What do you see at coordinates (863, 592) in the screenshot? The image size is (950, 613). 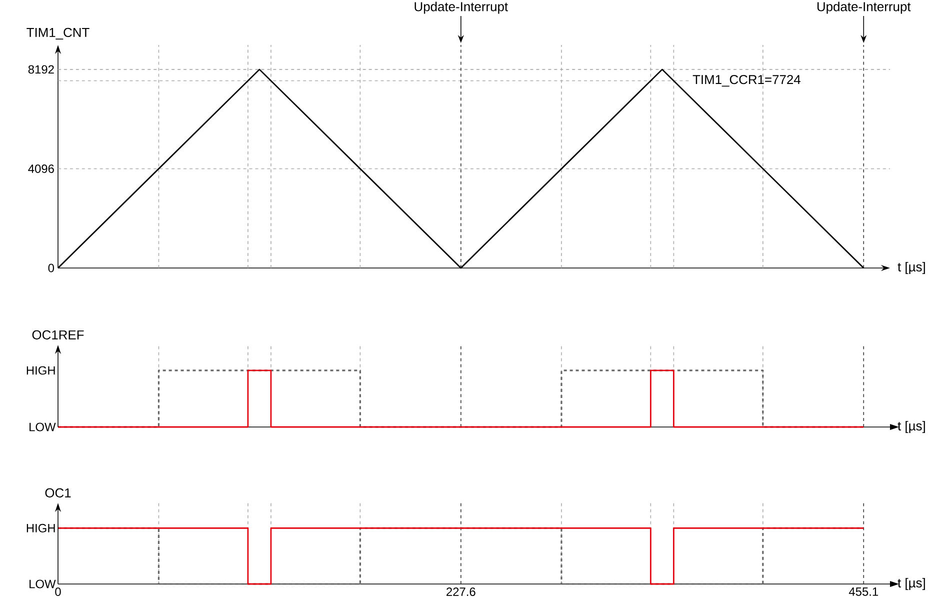 I see `x-tick-label: 455.1` at bounding box center [863, 592].